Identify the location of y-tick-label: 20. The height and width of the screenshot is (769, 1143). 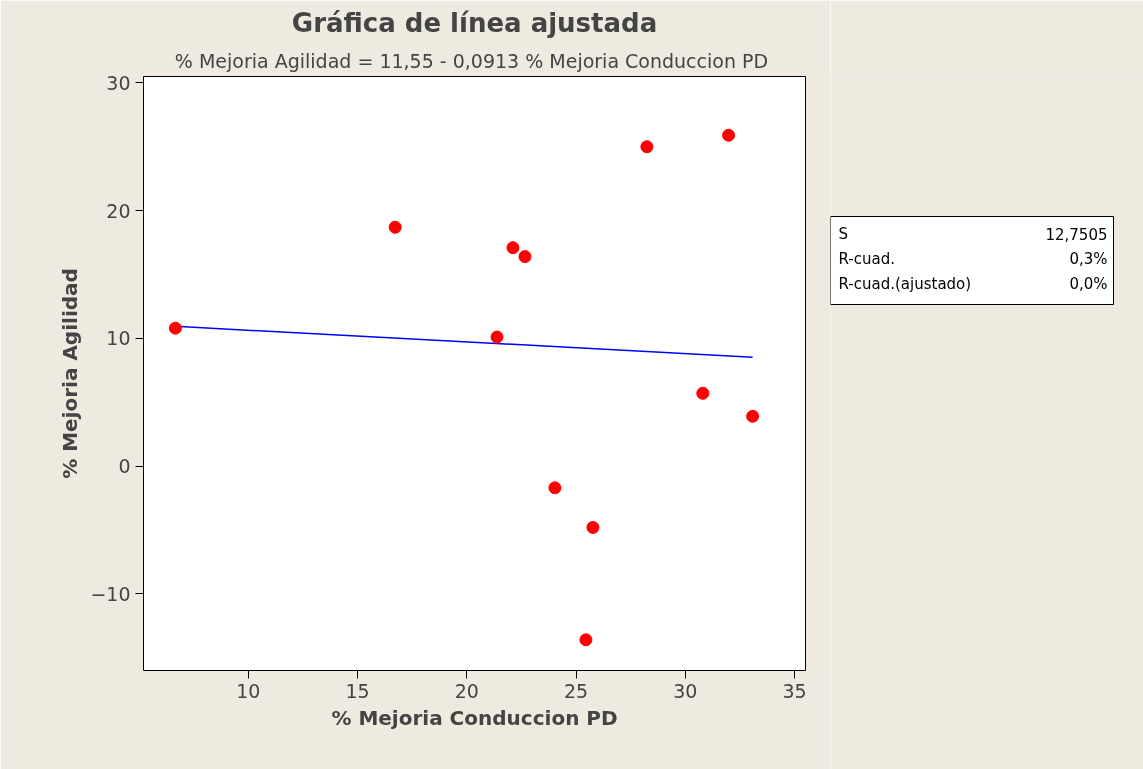
(118, 210).